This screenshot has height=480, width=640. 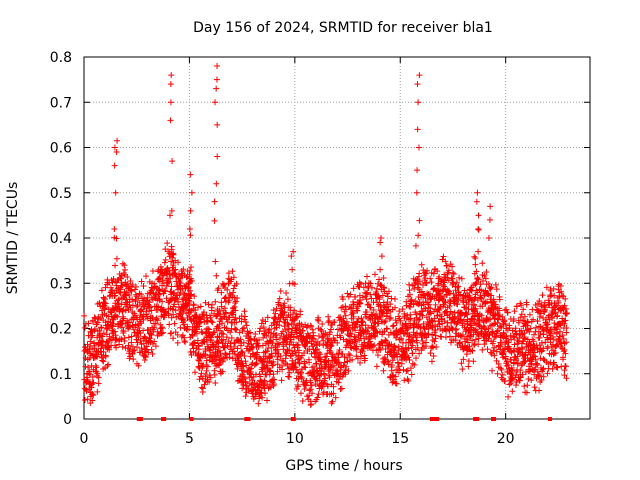 What do you see at coordinates (506, 439) in the screenshot?
I see `x-tick-label: 20` at bounding box center [506, 439].